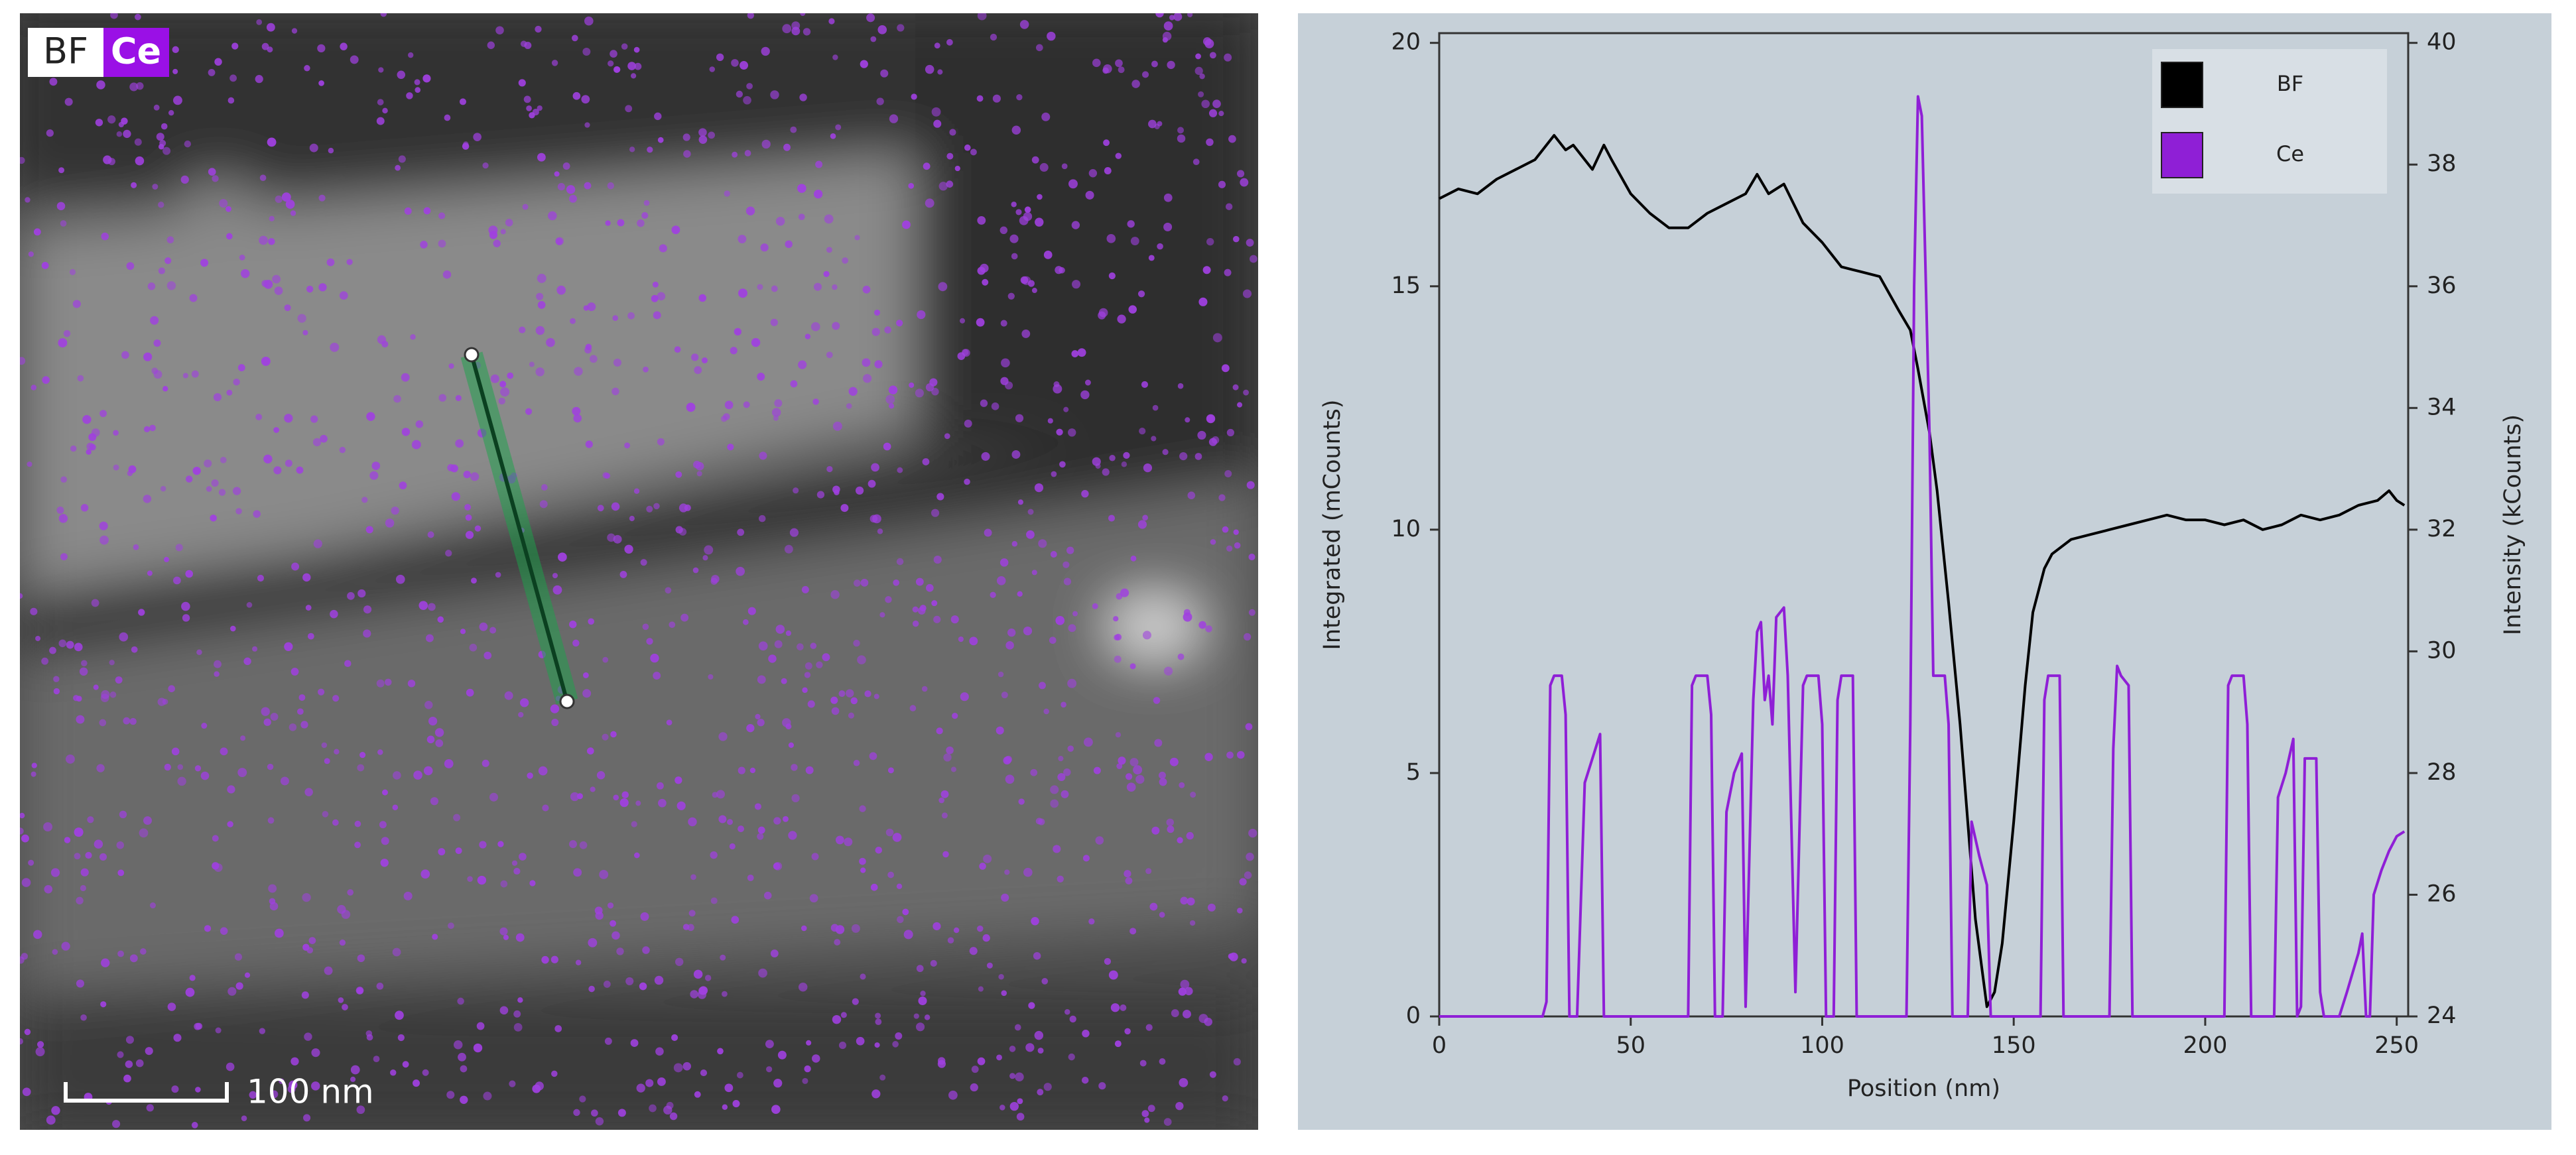  I want to click on y2-tick-label: 32, so click(2442, 529).